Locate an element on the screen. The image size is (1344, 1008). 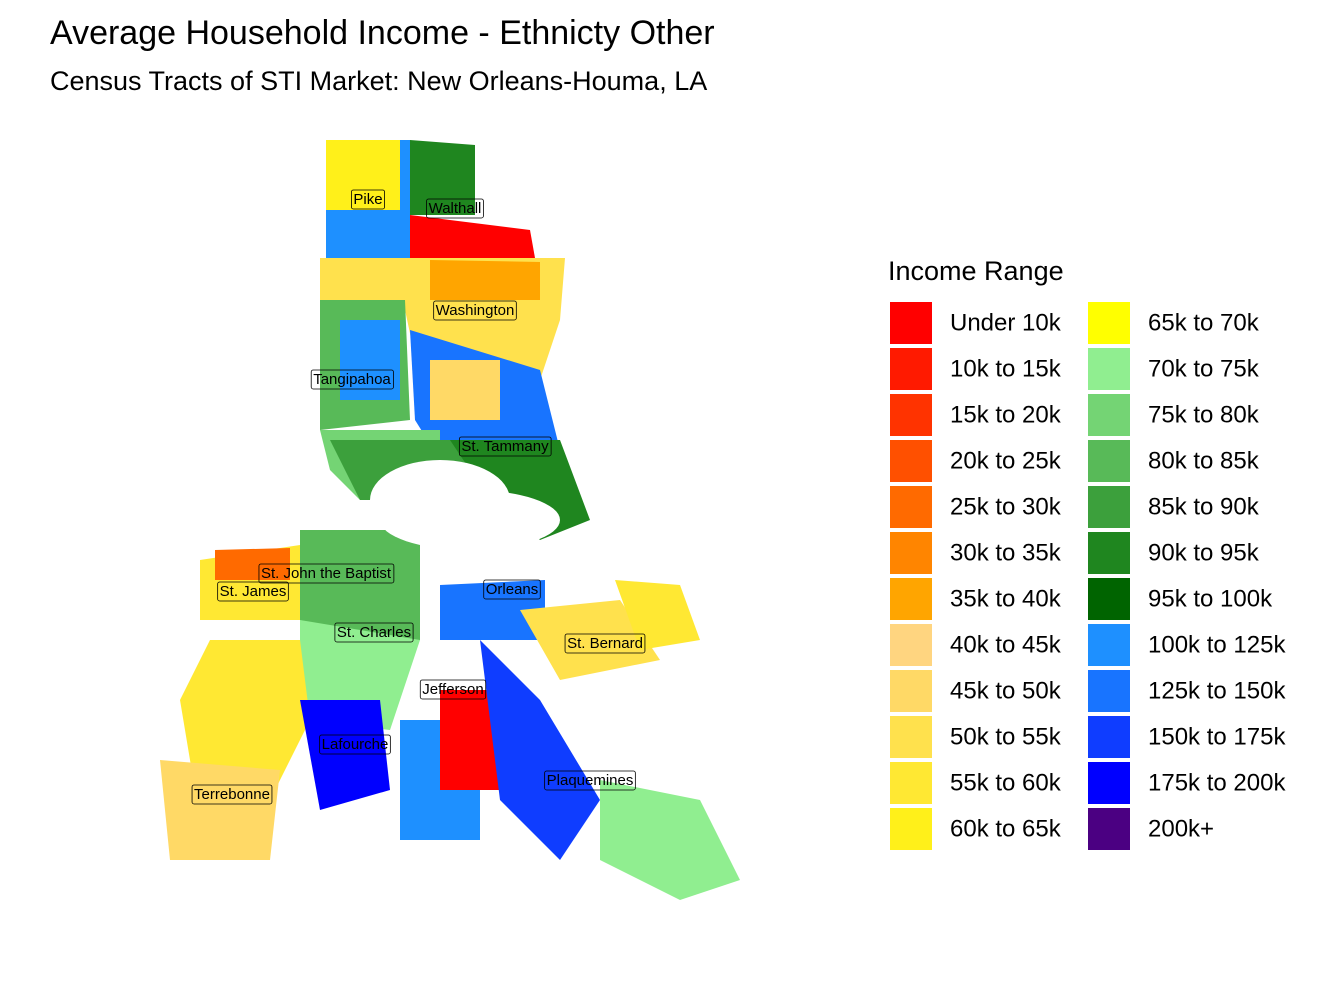
legend-label: 95k to 100k is located at coordinates (1210, 598).